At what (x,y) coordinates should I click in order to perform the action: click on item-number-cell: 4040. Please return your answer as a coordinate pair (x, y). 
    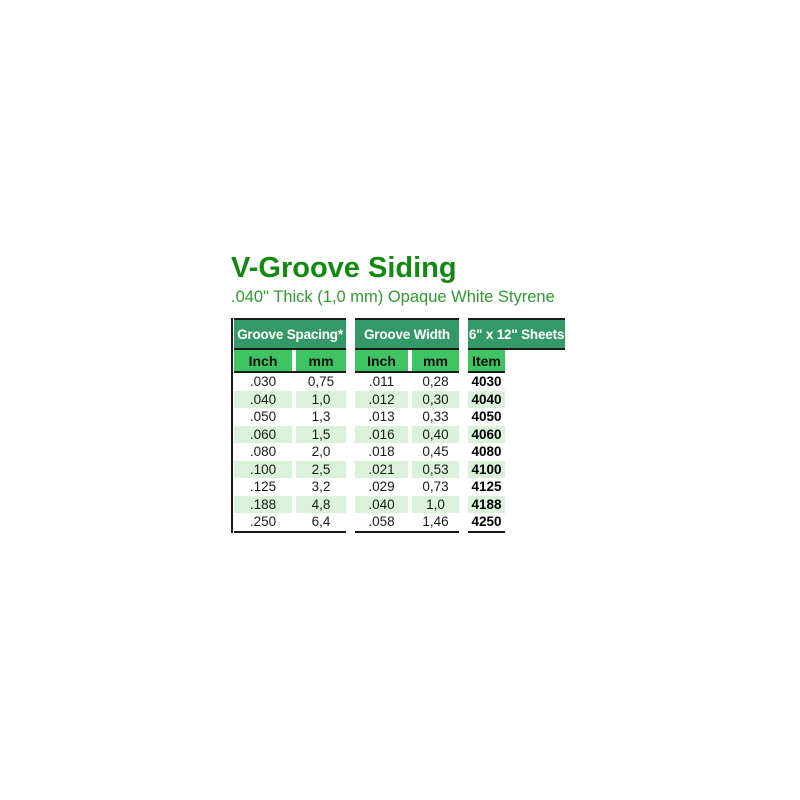
    Looking at the image, I should click on (486, 399).